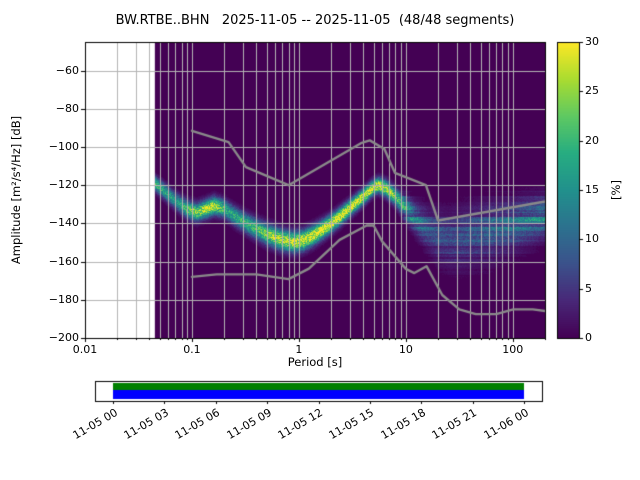  Describe the element at coordinates (616, 190) in the screenshot. I see `colorbar-label: [%]` at that location.